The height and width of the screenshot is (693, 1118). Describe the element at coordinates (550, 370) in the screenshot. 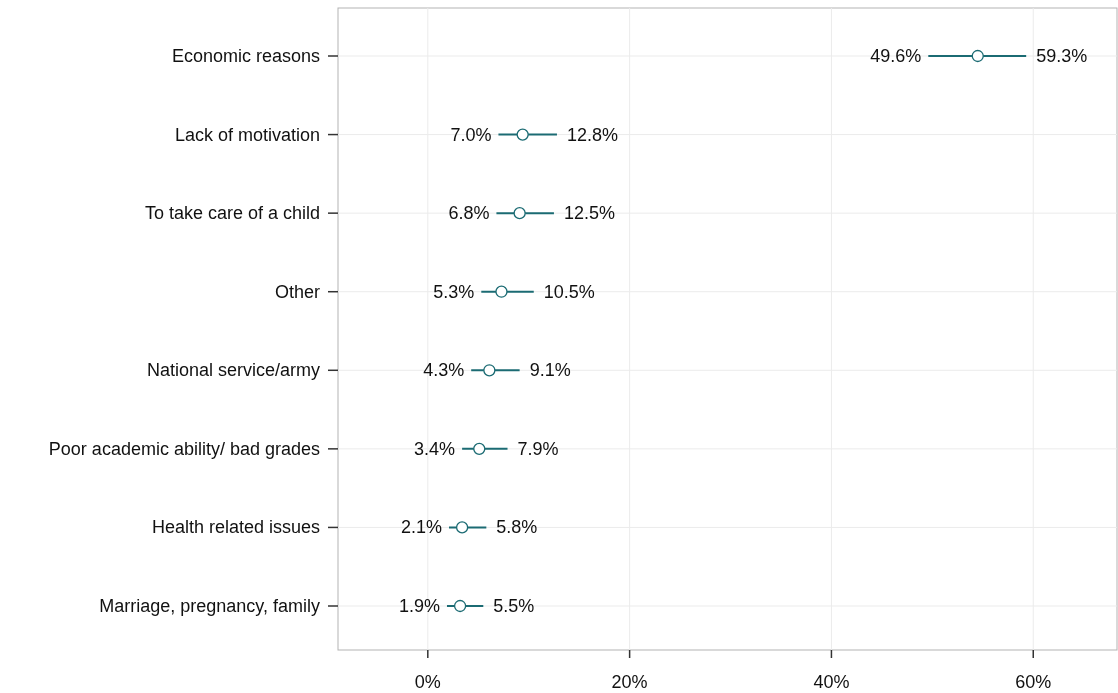

I see `annotation: 9.1%` at that location.